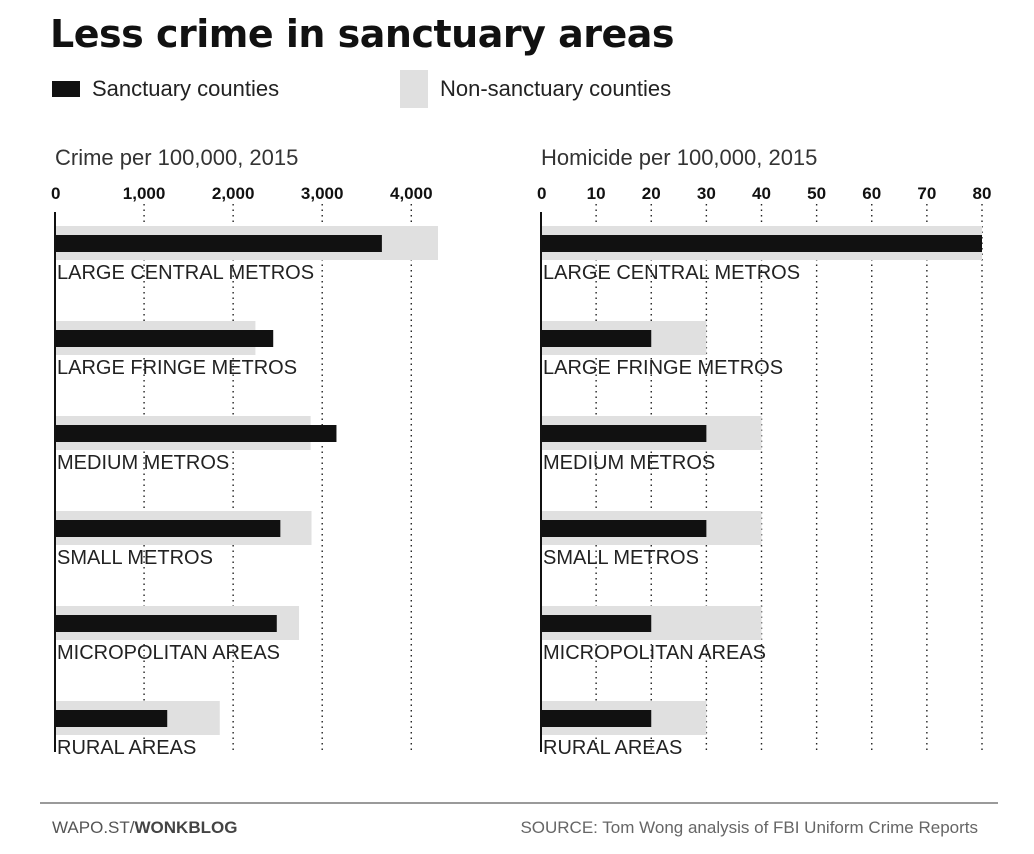 The image size is (1034, 854). I want to click on homicide-category-label: MEDIUM METROS, so click(629, 463).